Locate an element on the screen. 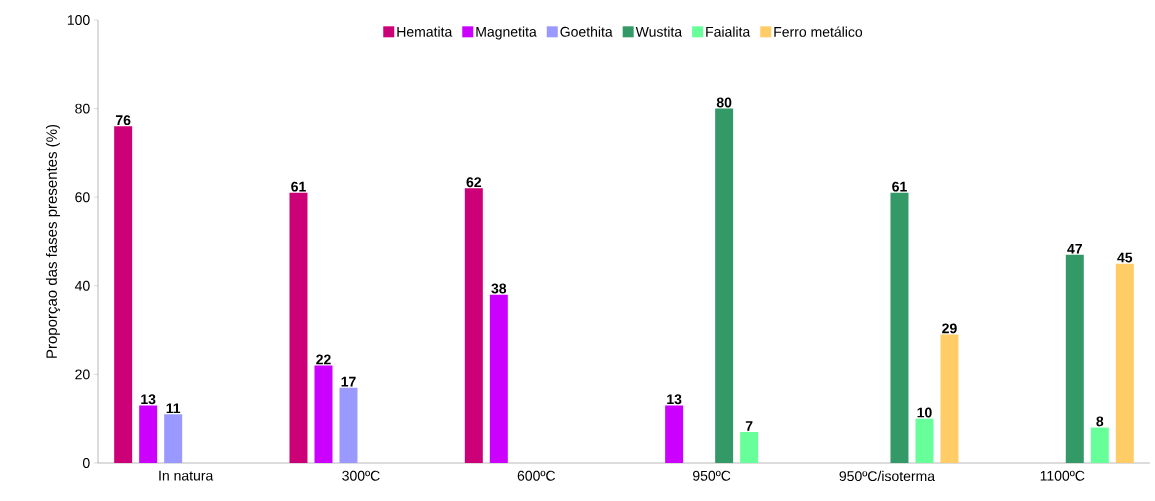 The width and height of the screenshot is (1155, 501). data-label: 29 is located at coordinates (949, 328).